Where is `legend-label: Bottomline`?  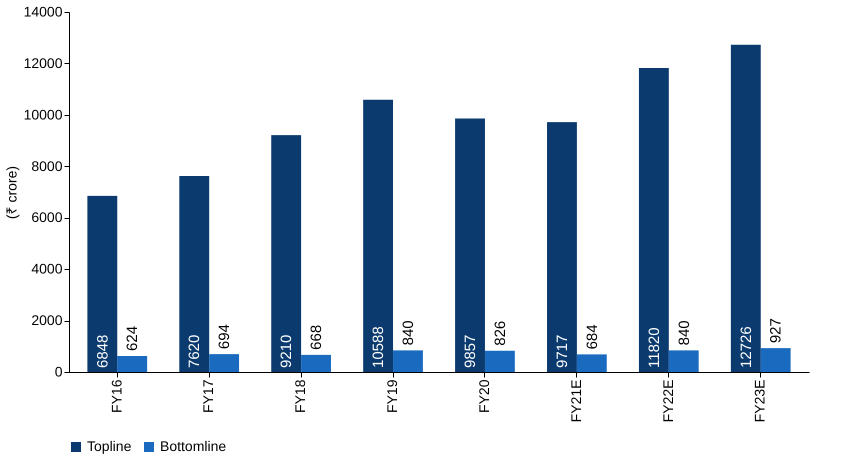 legend-label: Bottomline is located at coordinates (193, 446).